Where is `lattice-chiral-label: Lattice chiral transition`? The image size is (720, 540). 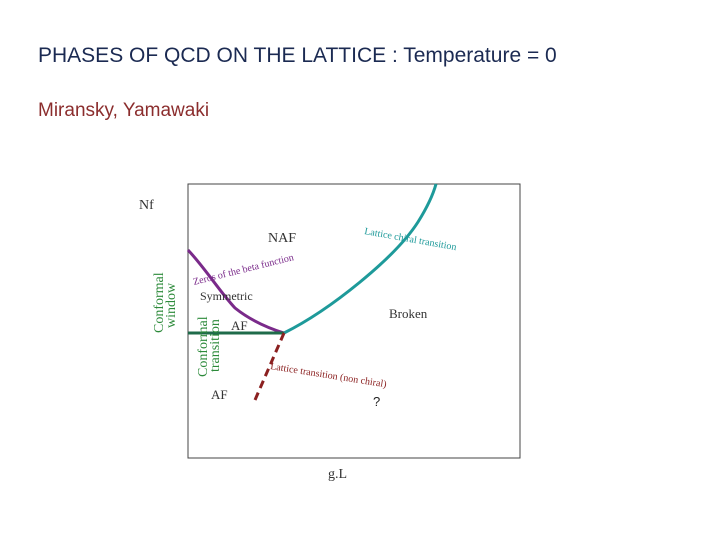
lattice-chiral-label: Lattice chiral transition is located at coordinates (410, 239).